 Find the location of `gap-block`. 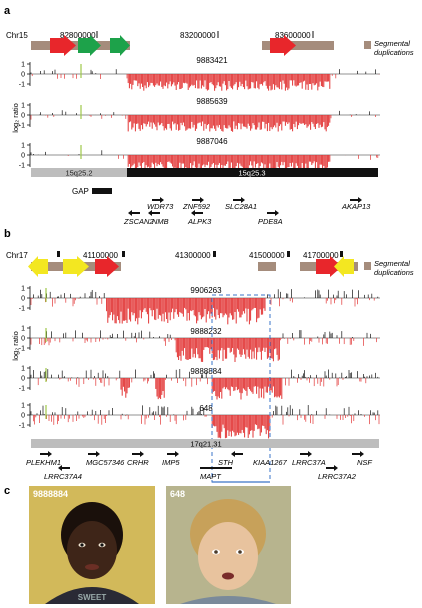

gap-block is located at coordinates (102, 191).